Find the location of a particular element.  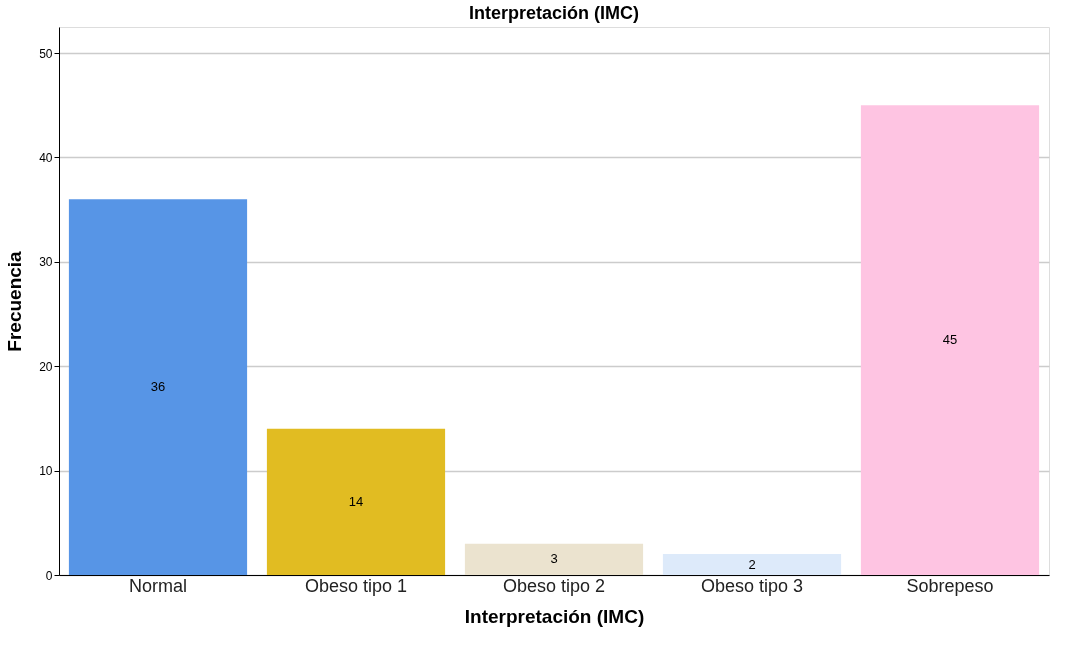

y-axis-title: Frecuencia is located at coordinates (15, 301).